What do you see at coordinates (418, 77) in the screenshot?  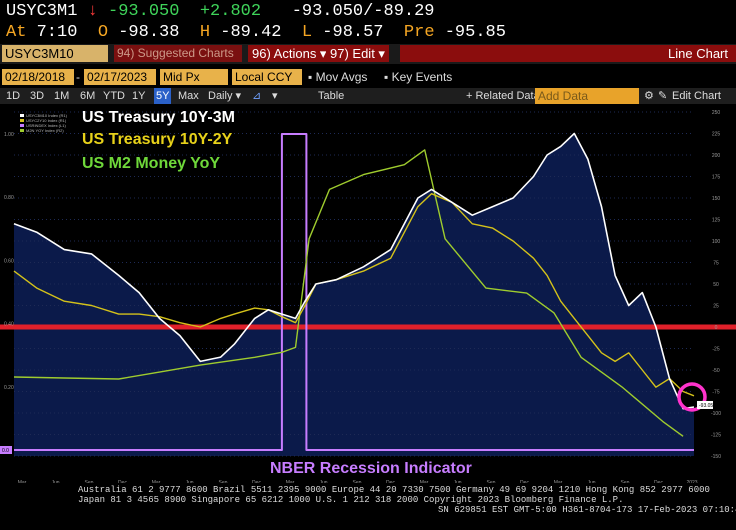 I see `key-events-toggle: ▪ Key Events` at bounding box center [418, 77].